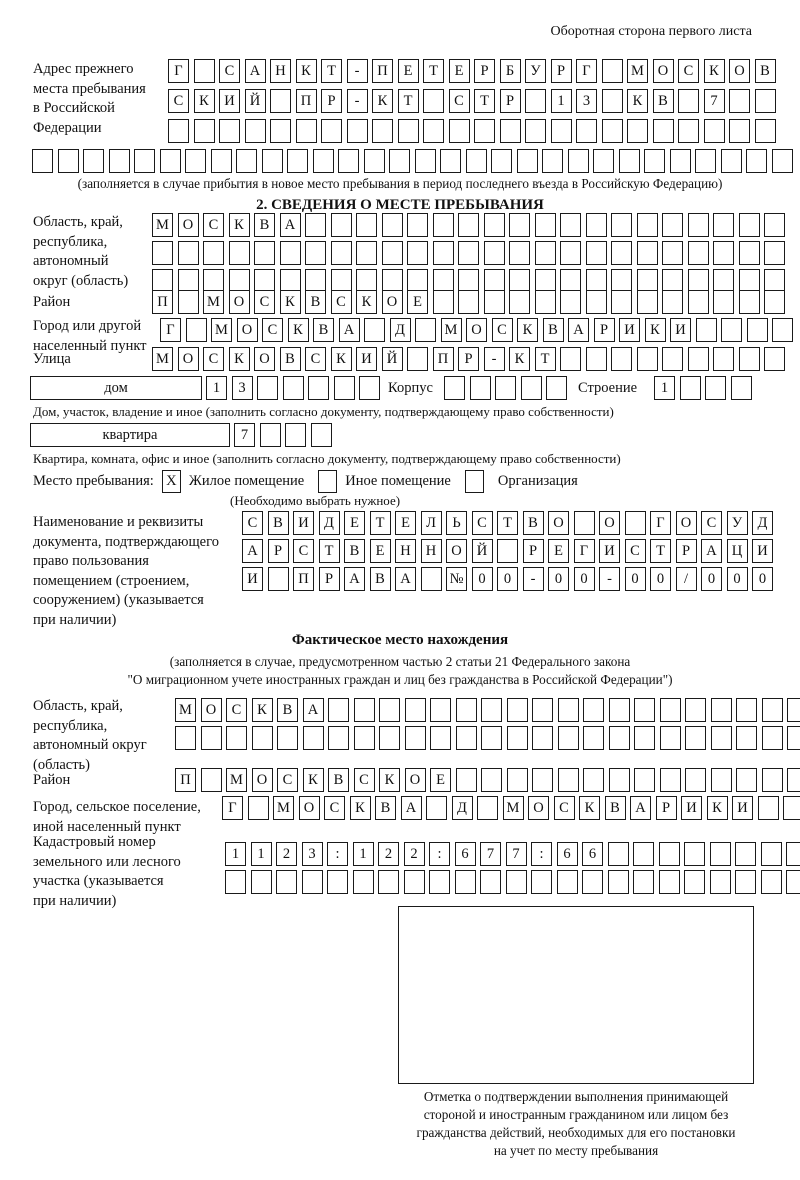  What do you see at coordinates (286, 854) in the screenshot?
I see `char-cell: 2` at bounding box center [286, 854].